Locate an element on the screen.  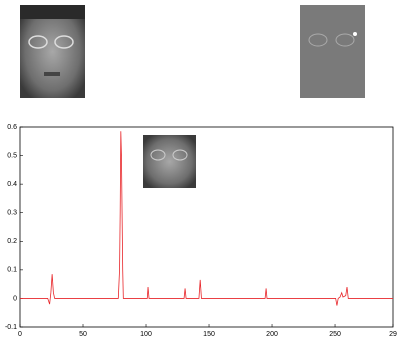
difference-image is located at coordinates (332, 51).